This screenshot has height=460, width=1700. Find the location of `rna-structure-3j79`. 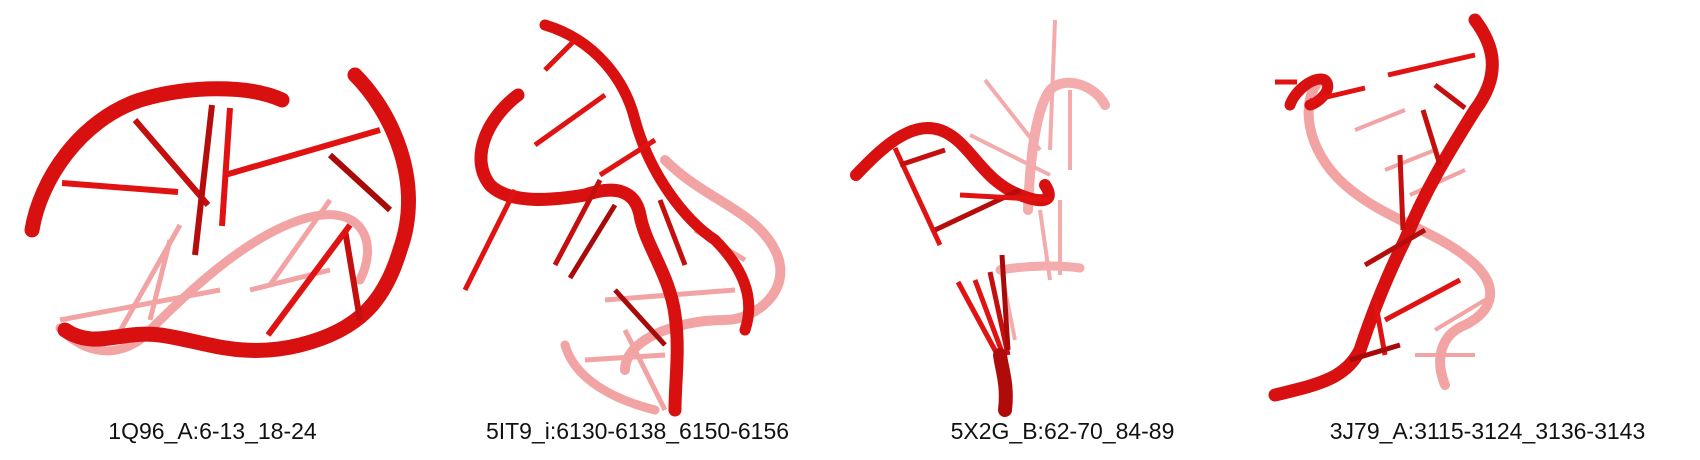

rna-structure-3j79 is located at coordinates (1383, 207).